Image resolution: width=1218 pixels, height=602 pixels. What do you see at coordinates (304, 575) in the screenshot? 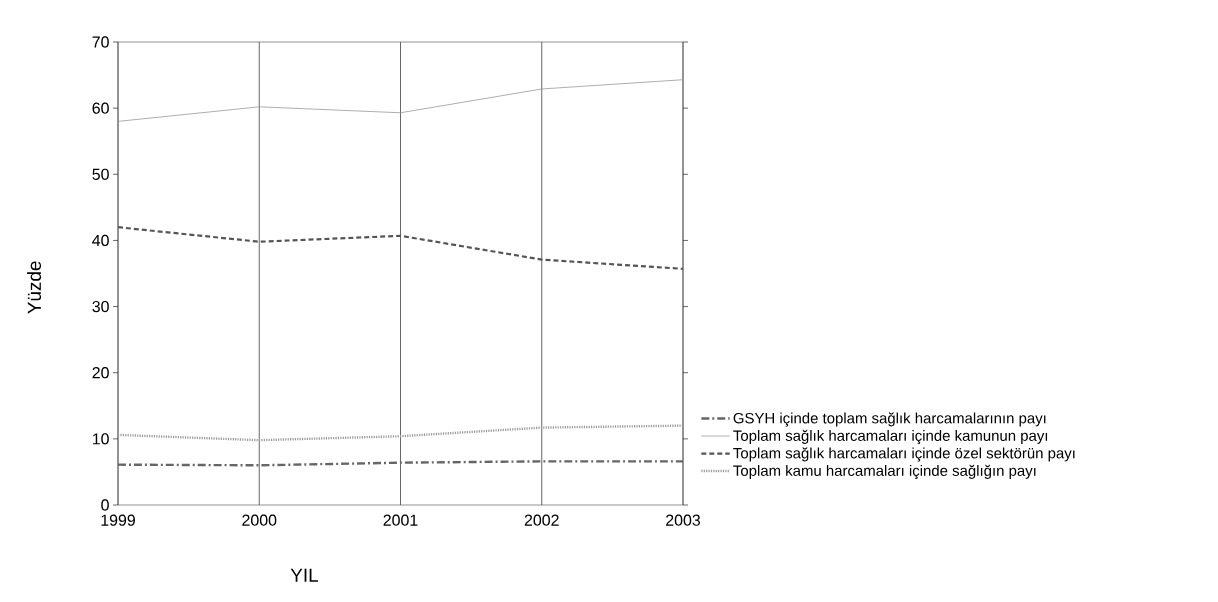
I see `x-axis-title: YIL` at bounding box center [304, 575].